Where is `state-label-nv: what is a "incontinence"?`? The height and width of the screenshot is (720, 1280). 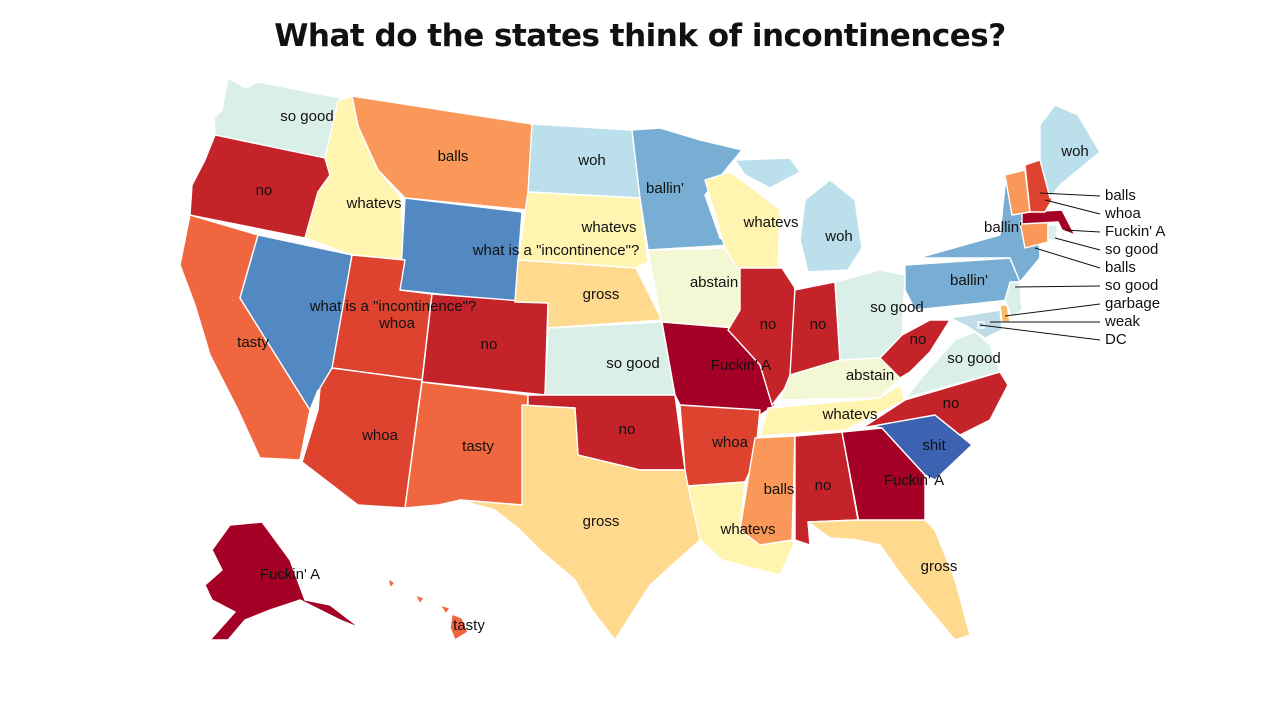
state-label-nv: what is a "incontinence"? is located at coordinates (393, 306).